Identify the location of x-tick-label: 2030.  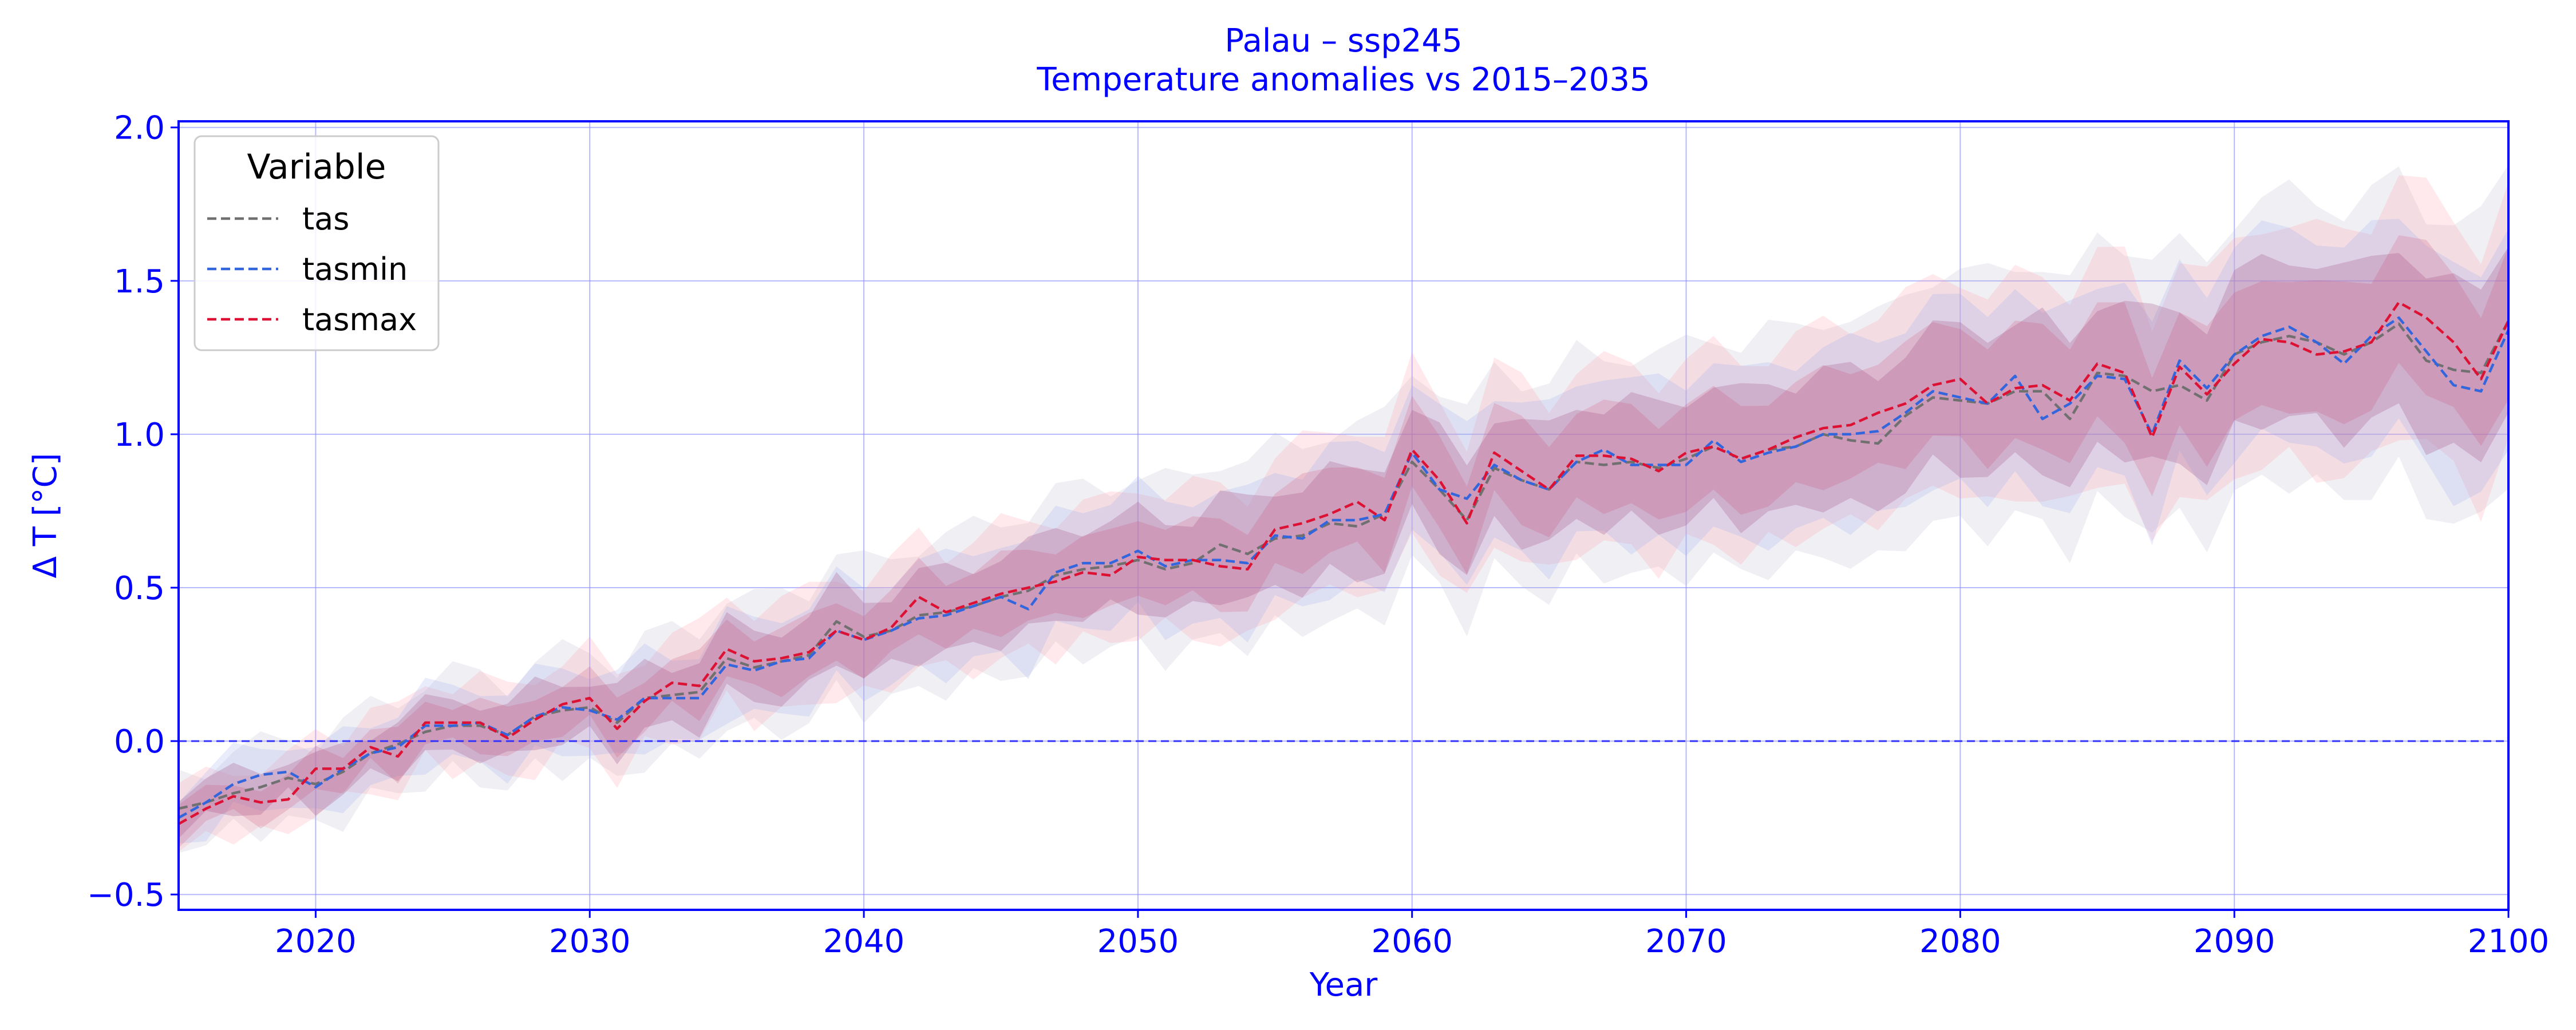
(590, 941).